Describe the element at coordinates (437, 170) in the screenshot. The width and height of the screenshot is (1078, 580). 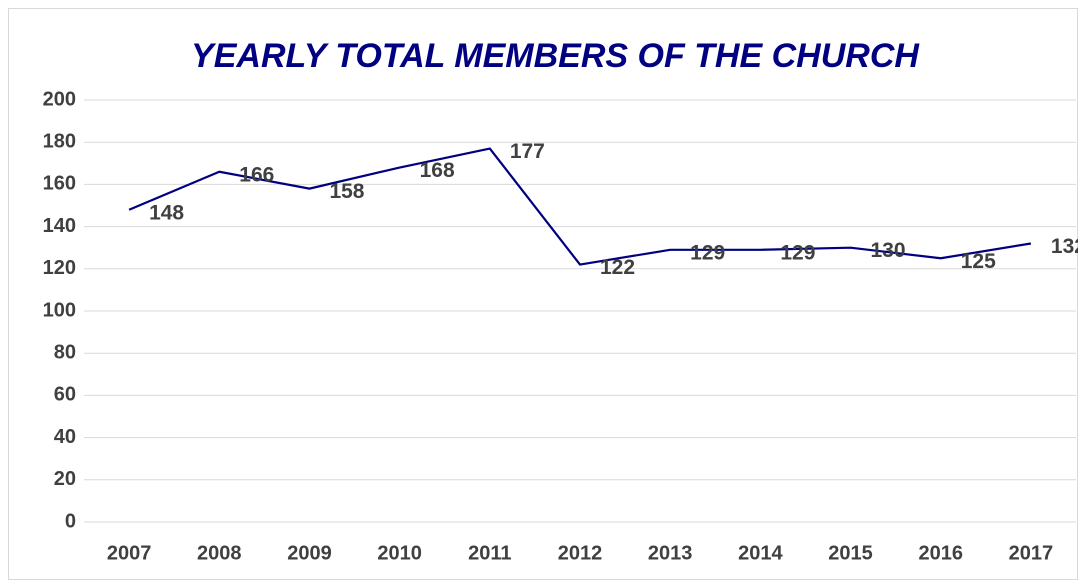
I see `data-label: 168` at that location.